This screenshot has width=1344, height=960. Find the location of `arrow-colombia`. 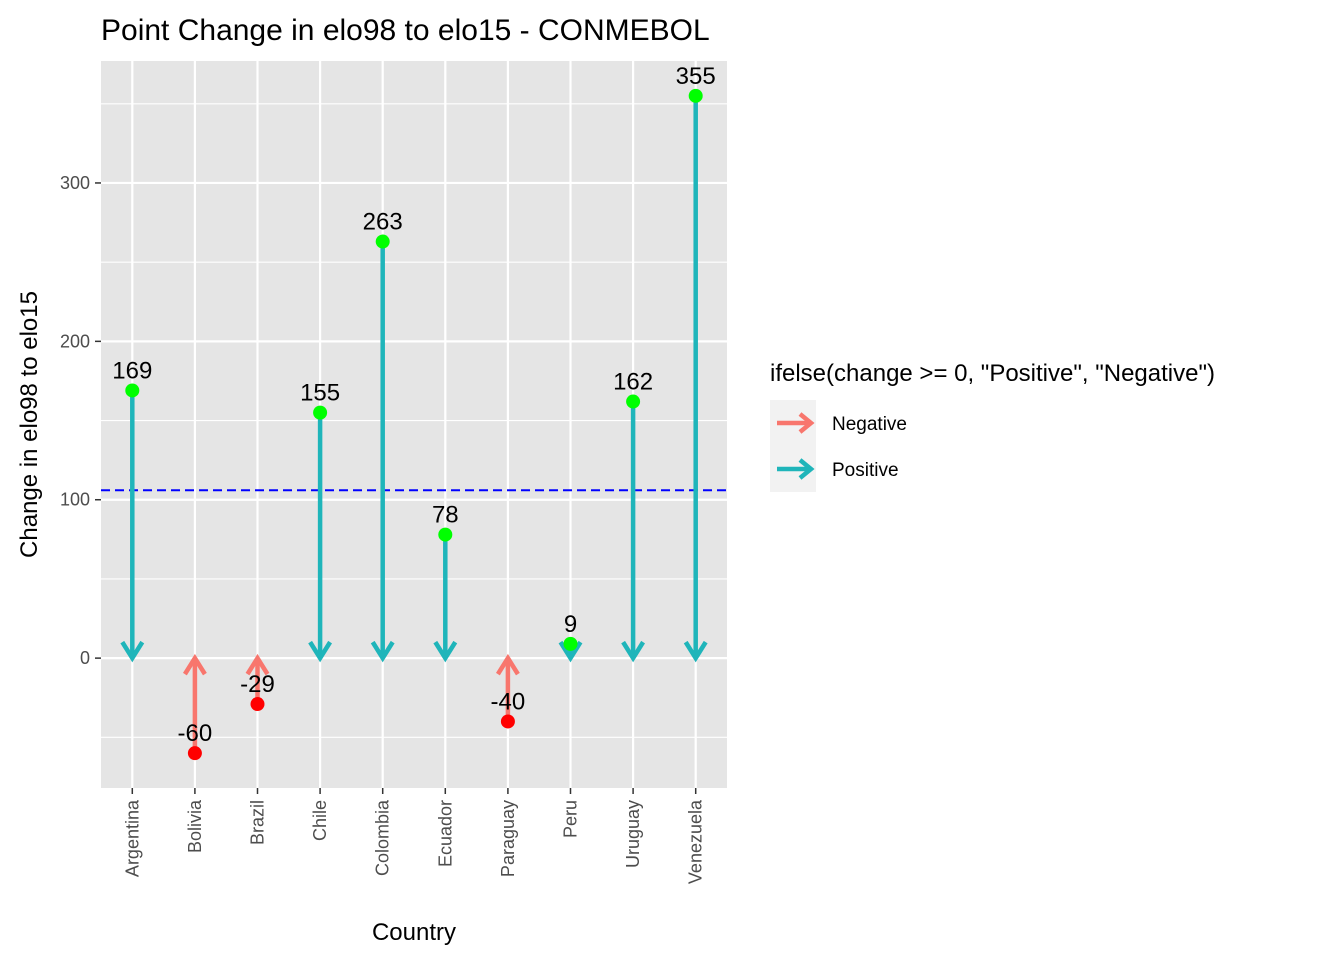

arrow-colombia is located at coordinates (382, 452).